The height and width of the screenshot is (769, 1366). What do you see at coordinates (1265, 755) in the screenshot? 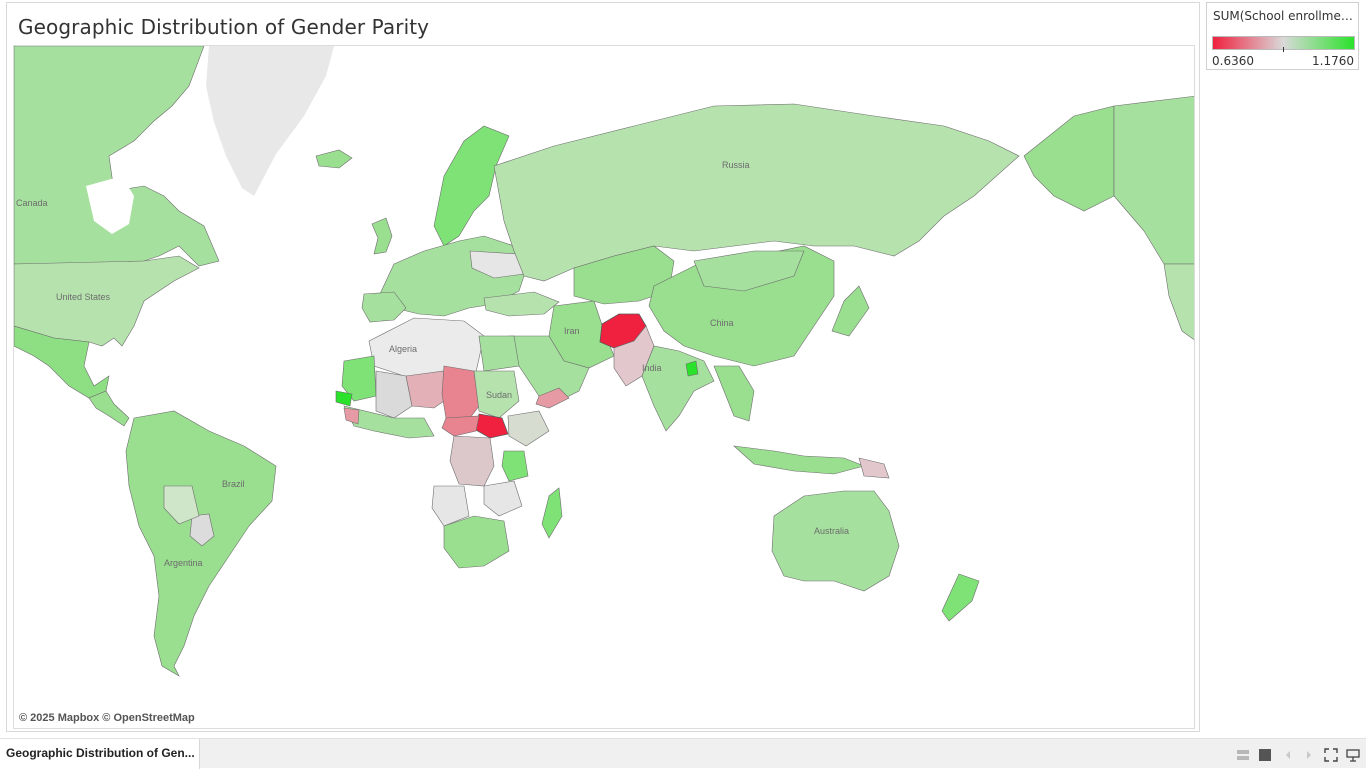
I see `square-view-icon` at bounding box center [1265, 755].